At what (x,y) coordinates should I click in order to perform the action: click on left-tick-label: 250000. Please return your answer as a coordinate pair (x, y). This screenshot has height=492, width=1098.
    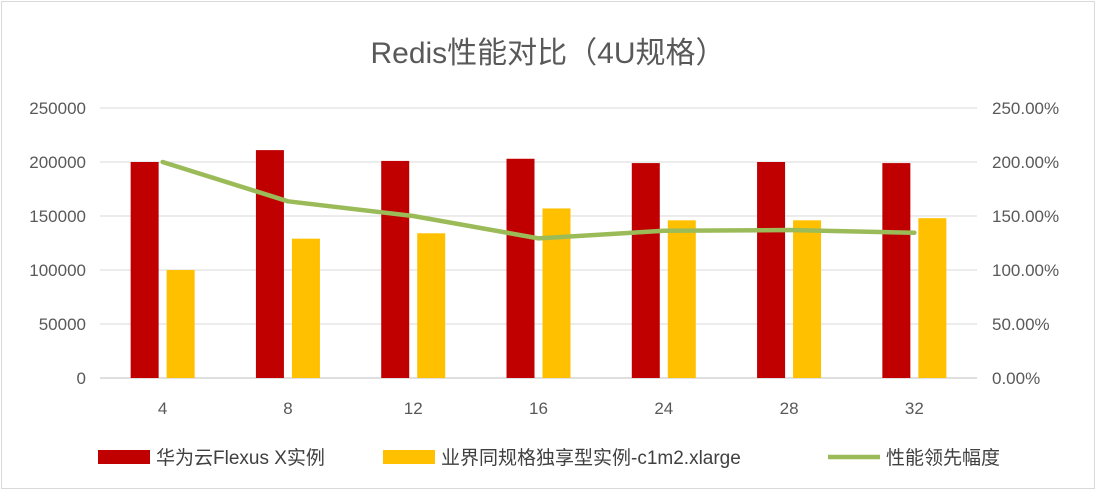
    Looking at the image, I should click on (57, 108).